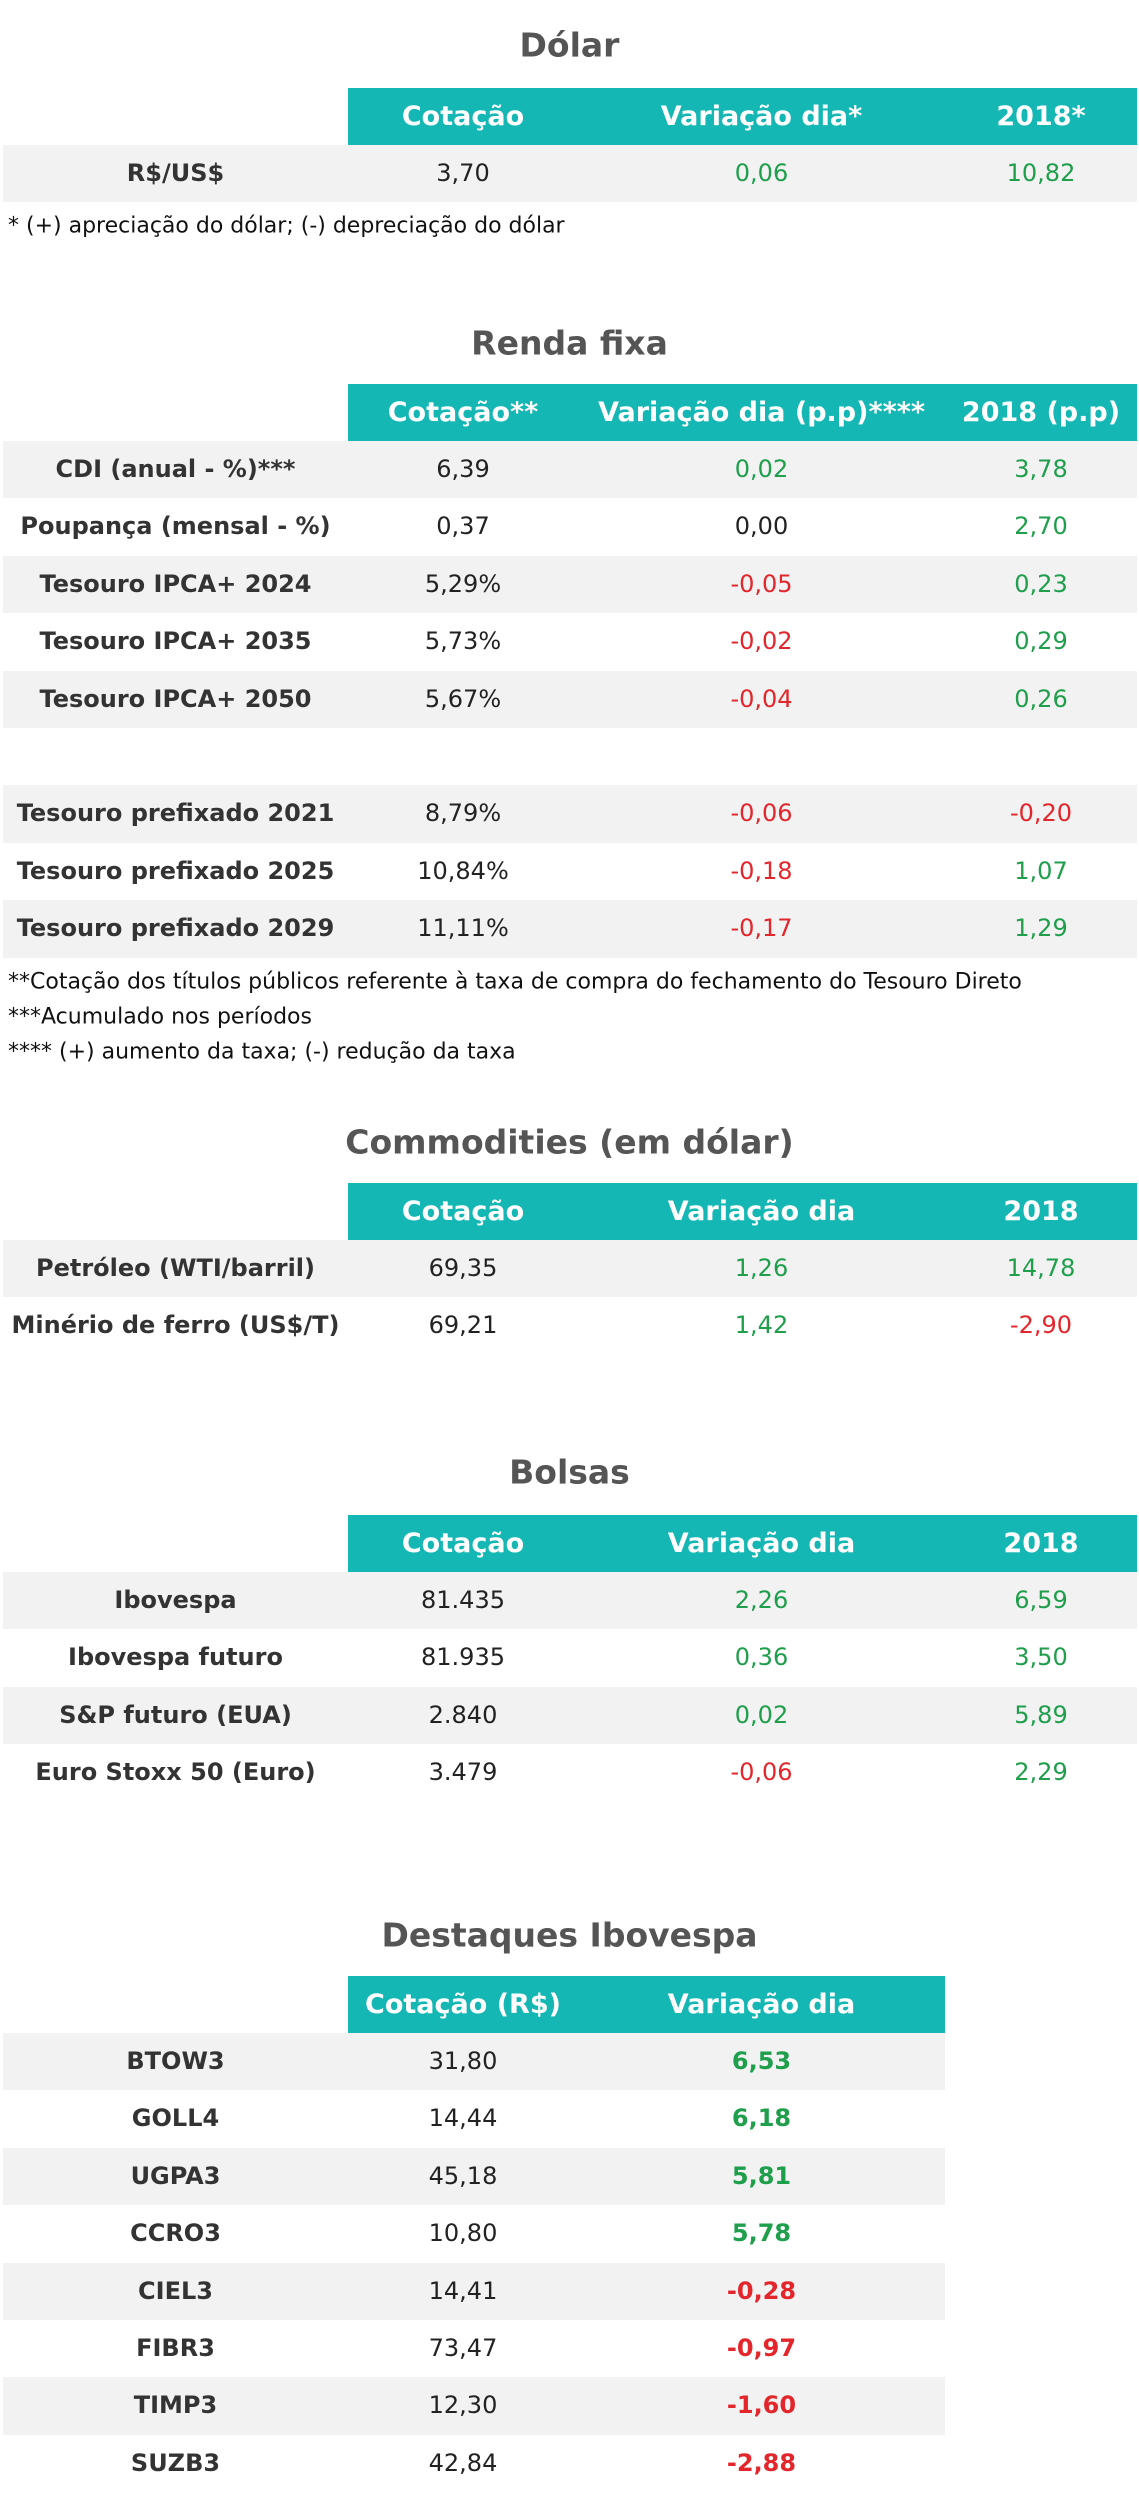 The height and width of the screenshot is (2506, 1139). Describe the element at coordinates (175, 870) in the screenshot. I see `row-label: Tesouro prefixado 2025` at that location.